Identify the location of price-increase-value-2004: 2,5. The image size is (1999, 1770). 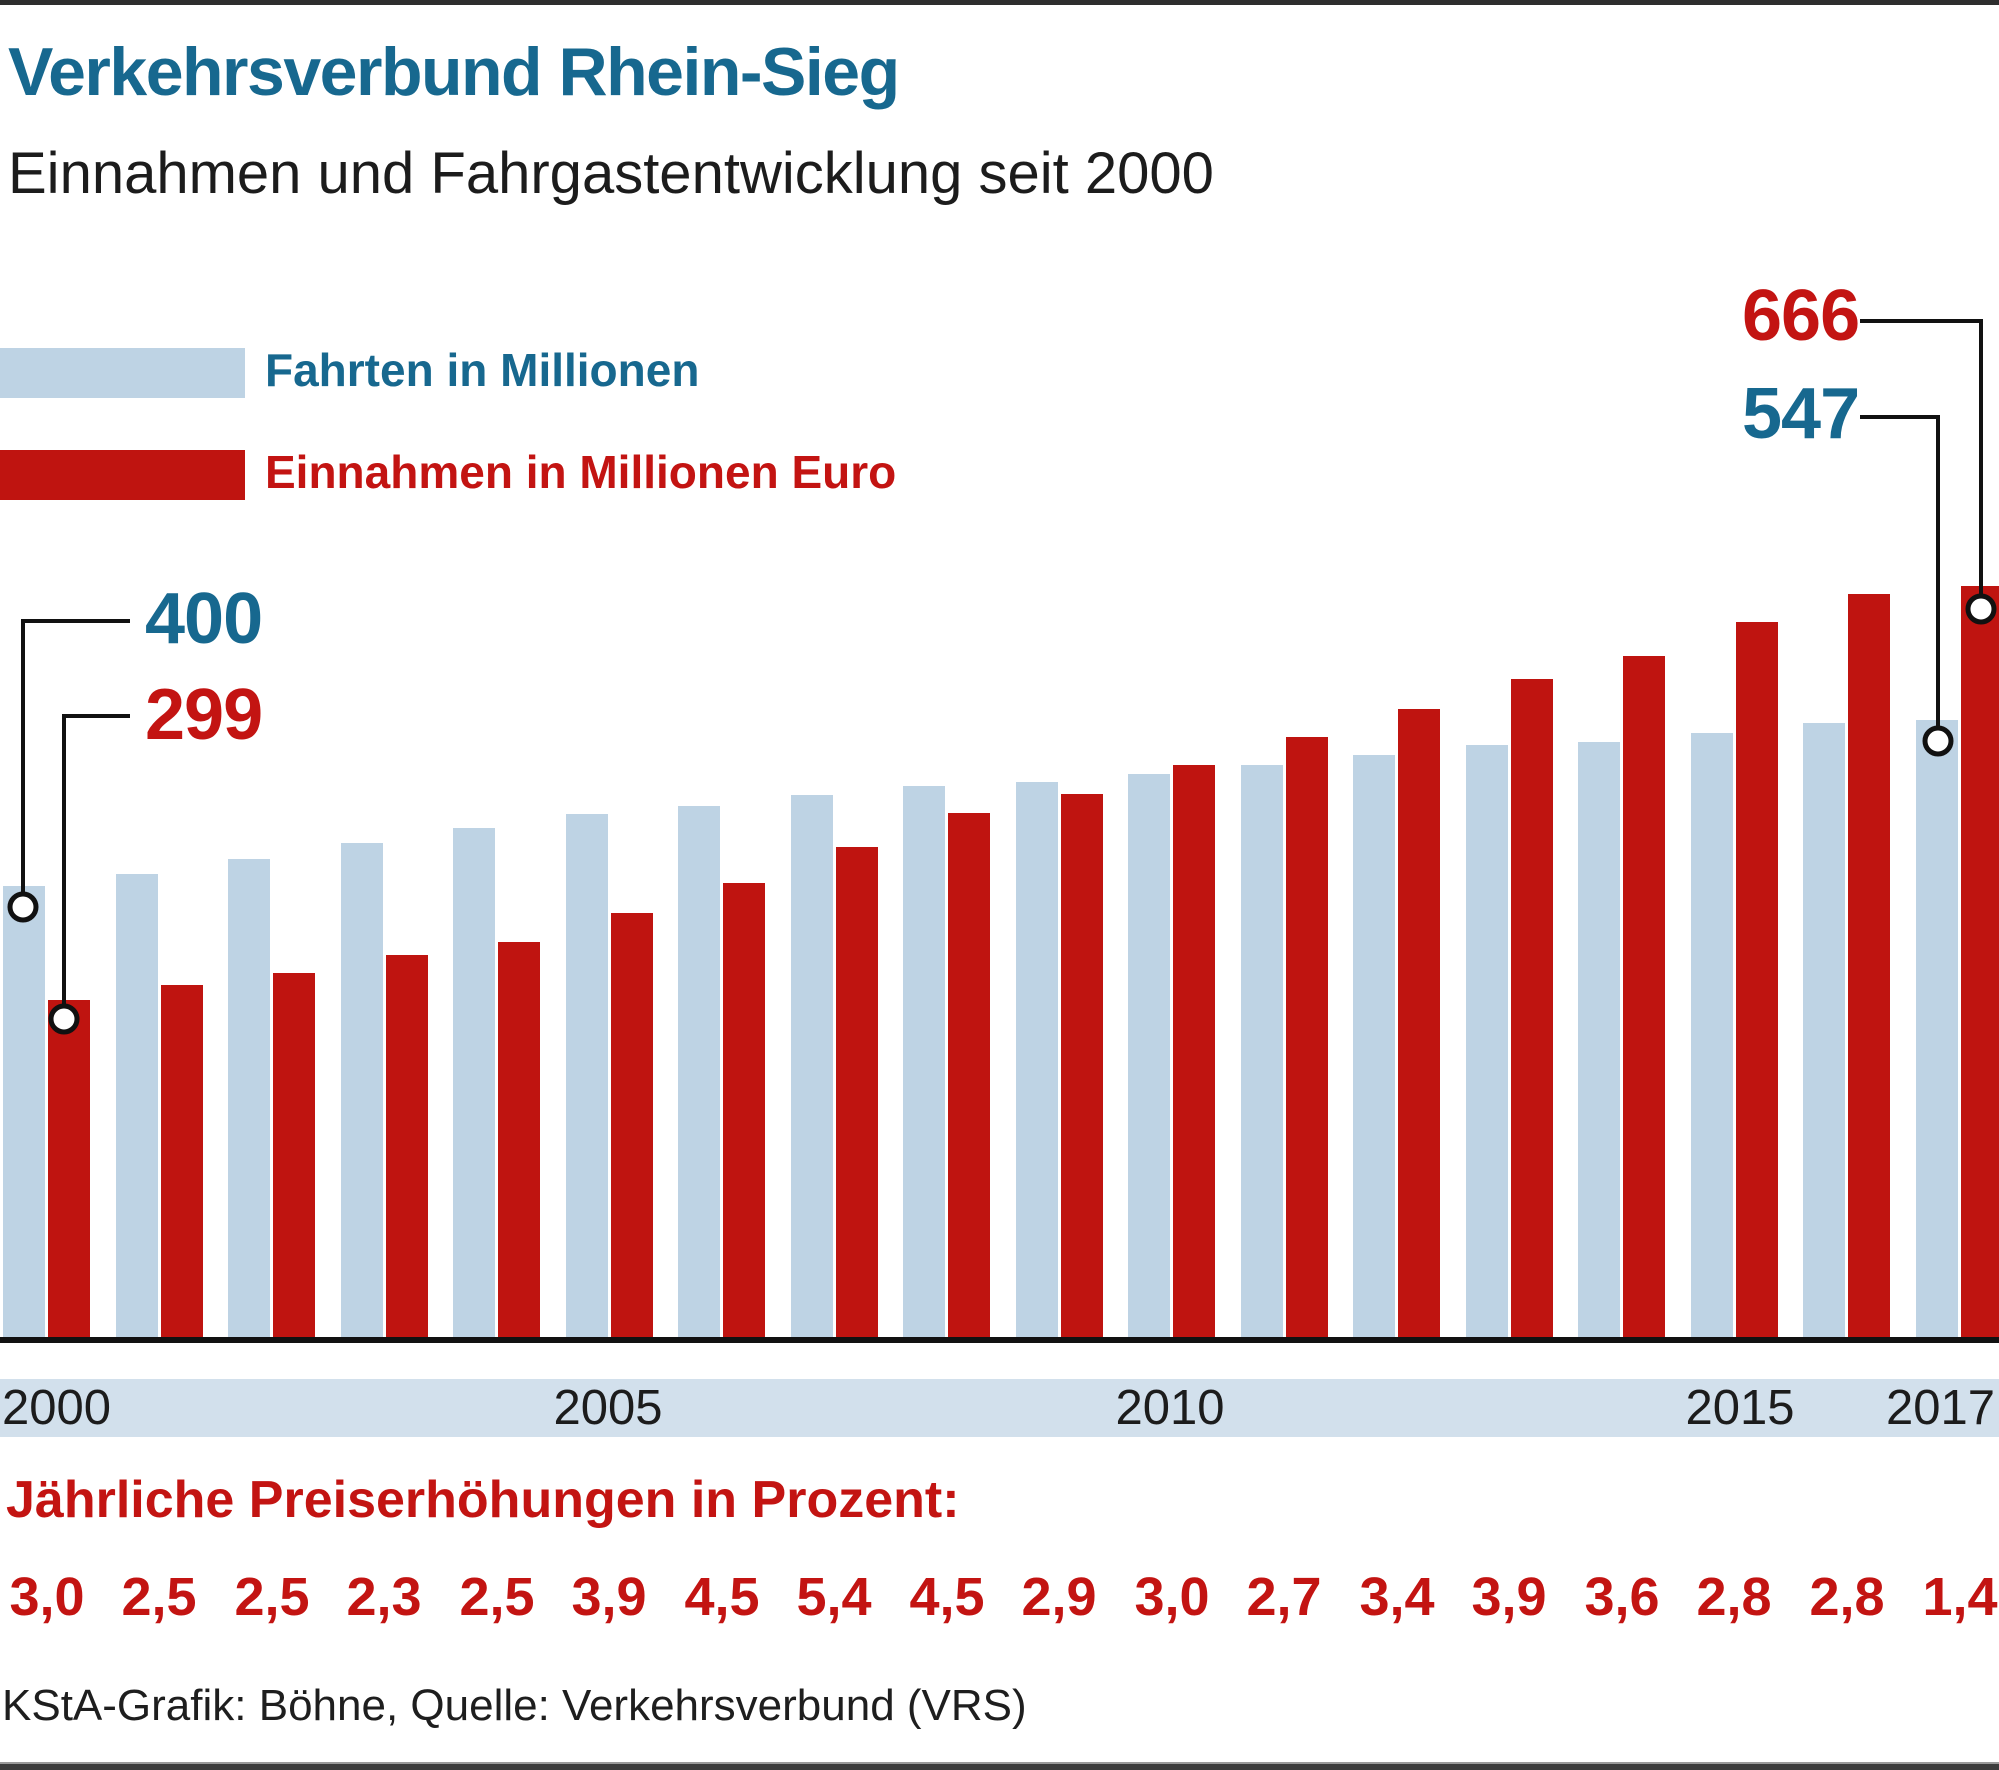
(497, 1597).